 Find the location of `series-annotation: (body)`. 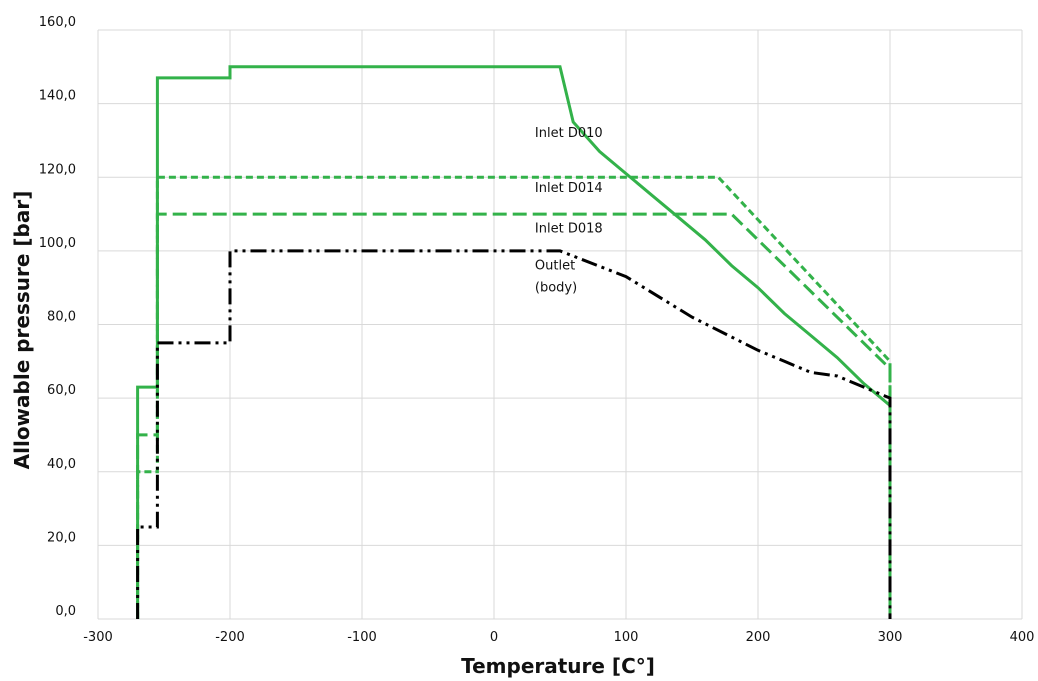

series-annotation: (body) is located at coordinates (556, 287).